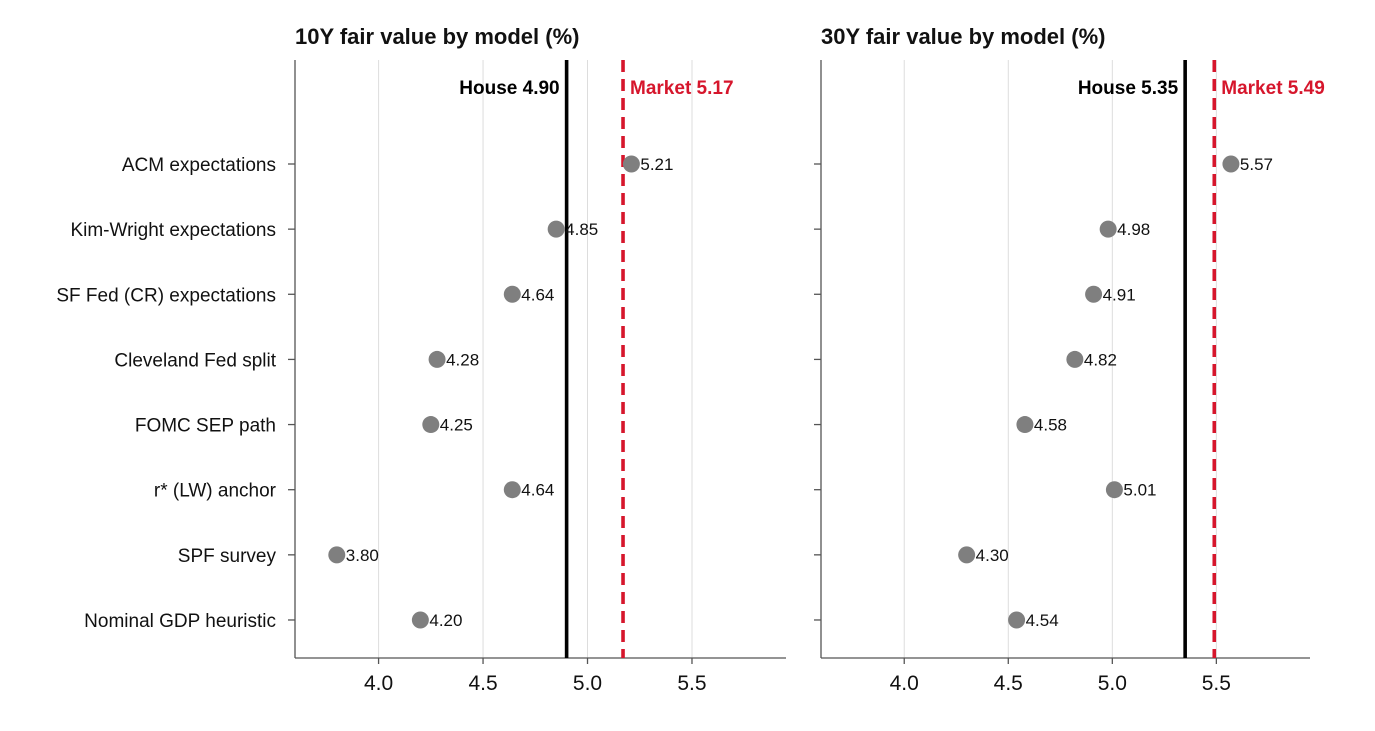 The height and width of the screenshot is (731, 1375). I want to click on category-label: Nominal GDP heuristic, so click(180, 621).